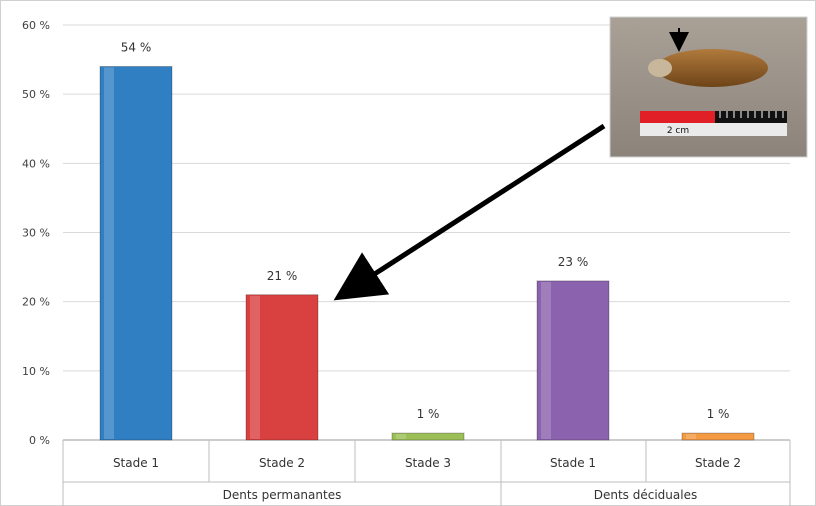 The width and height of the screenshot is (816, 506). What do you see at coordinates (36, 302) in the screenshot?
I see `y-tick-label: 20 %` at bounding box center [36, 302].